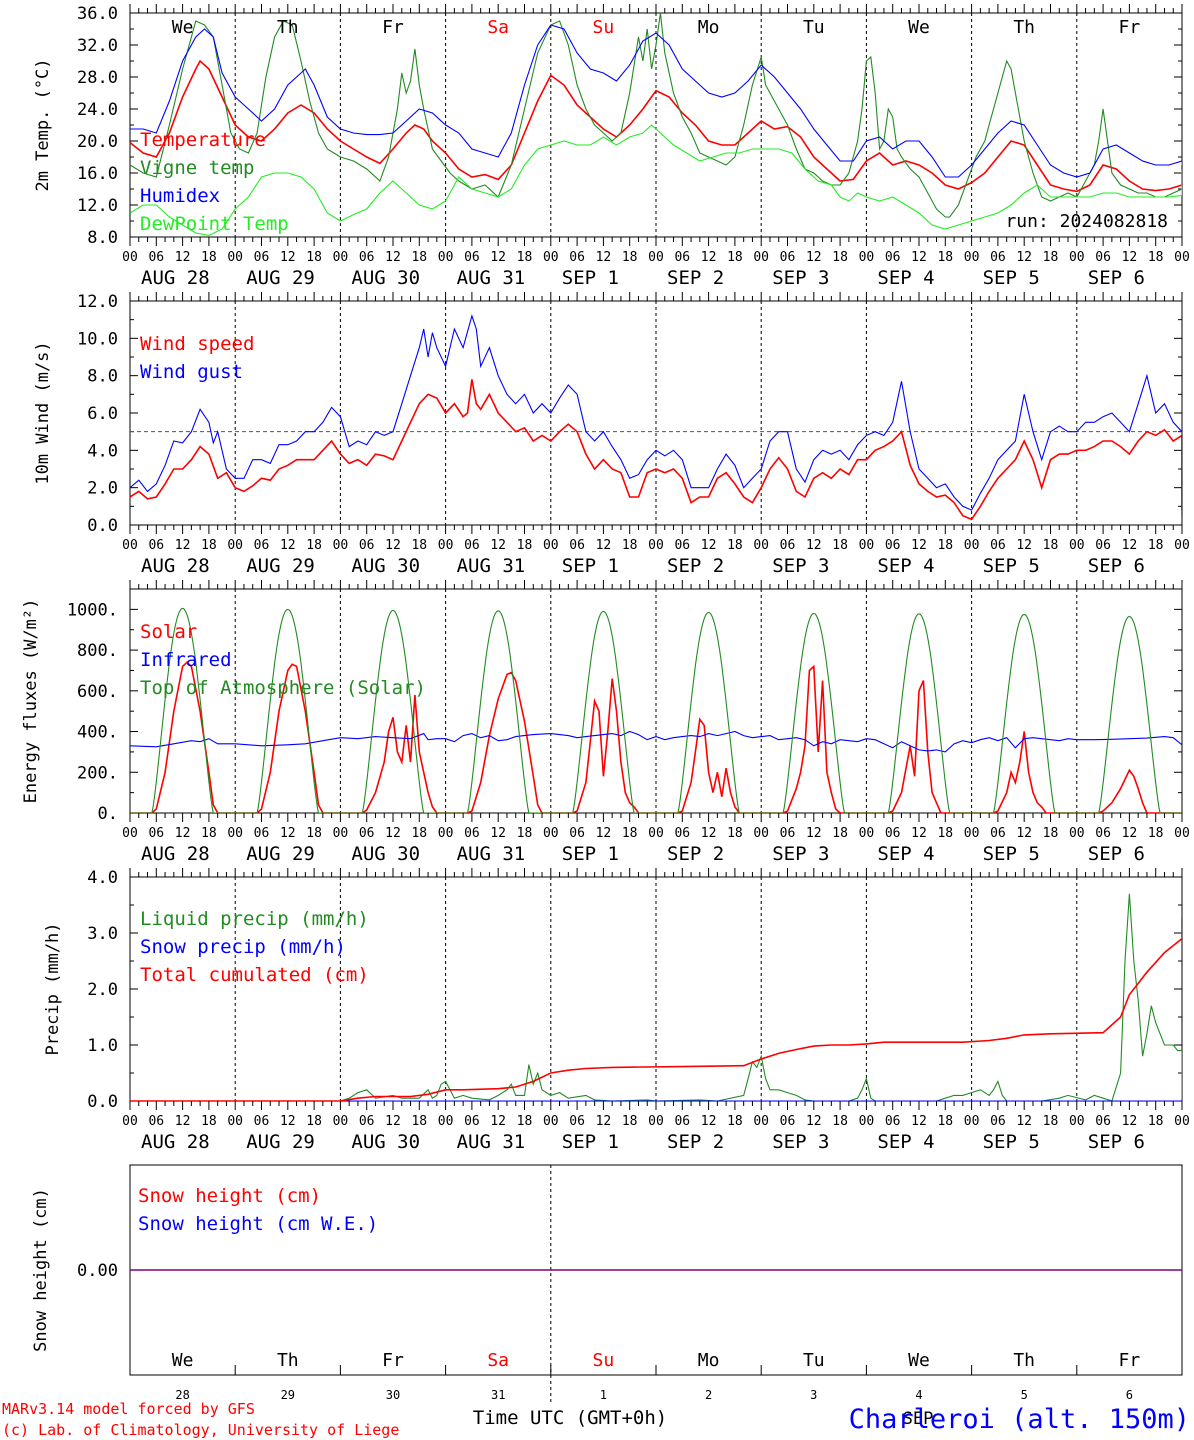  What do you see at coordinates (191, 372) in the screenshot?
I see `legend-entry: Wind gust` at bounding box center [191, 372].